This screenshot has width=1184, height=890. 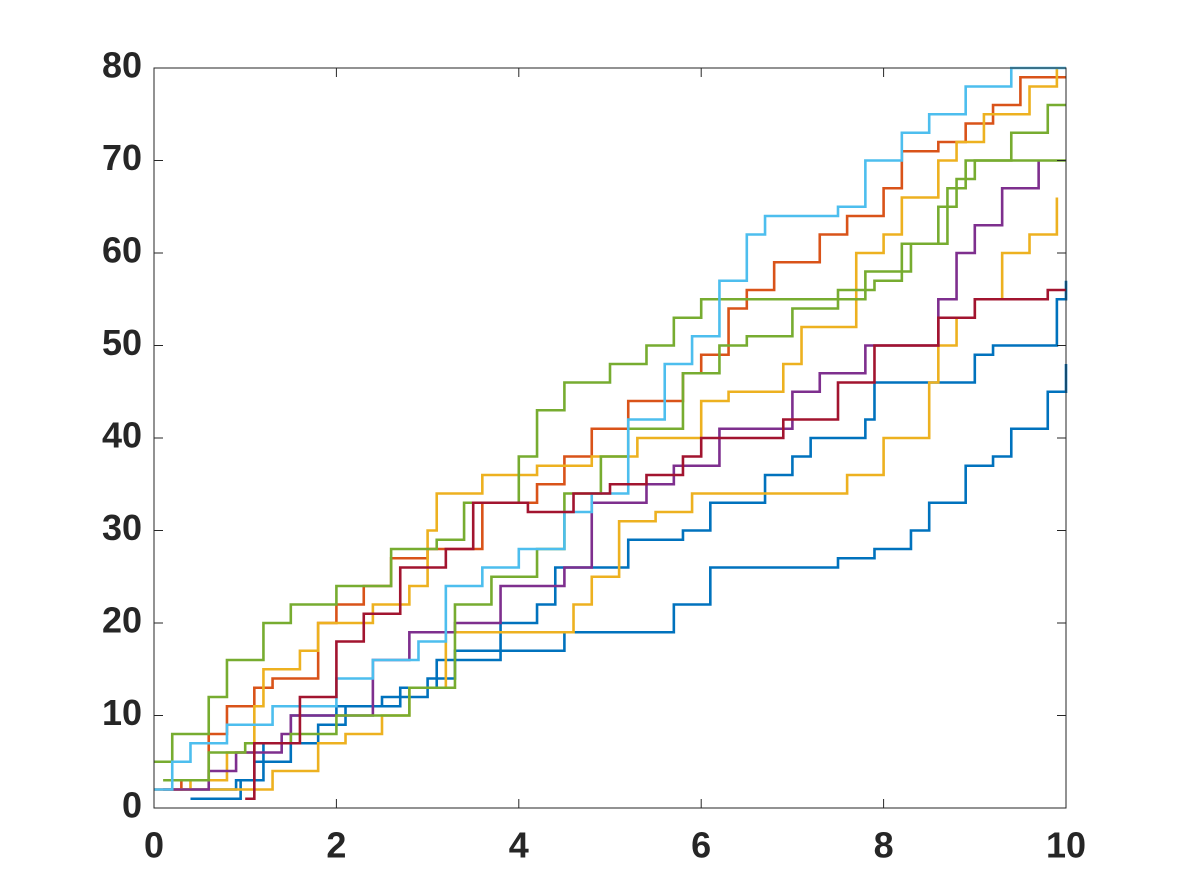 I want to click on y-tick-label: 80, so click(x=122, y=65).